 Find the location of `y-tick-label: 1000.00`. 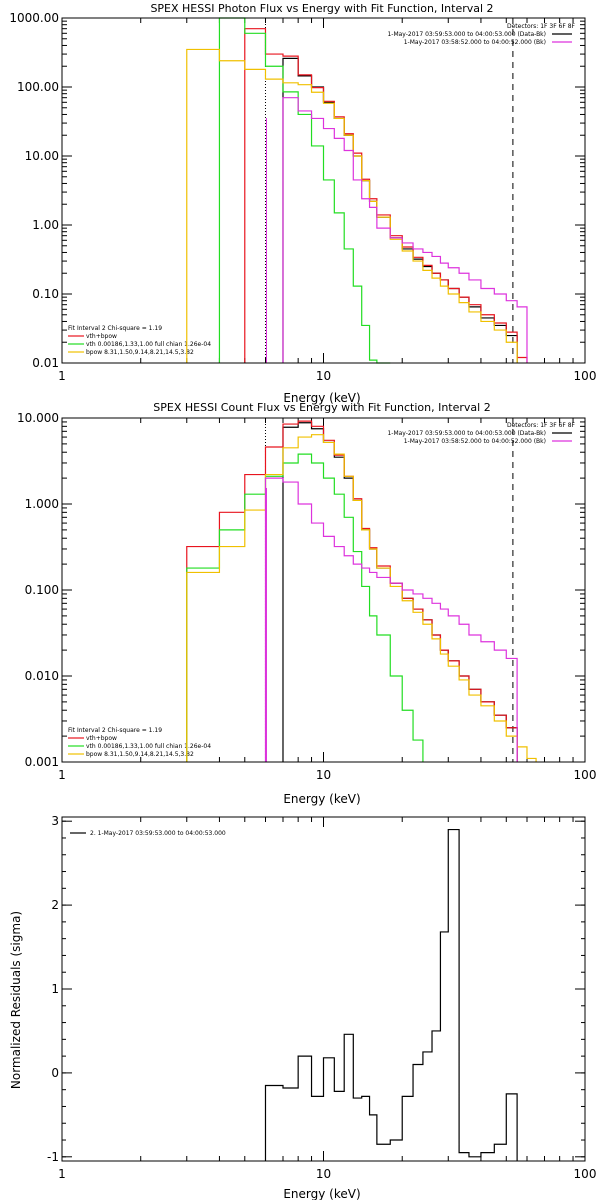

y-tick-label: 1000.00 is located at coordinates (34, 18).